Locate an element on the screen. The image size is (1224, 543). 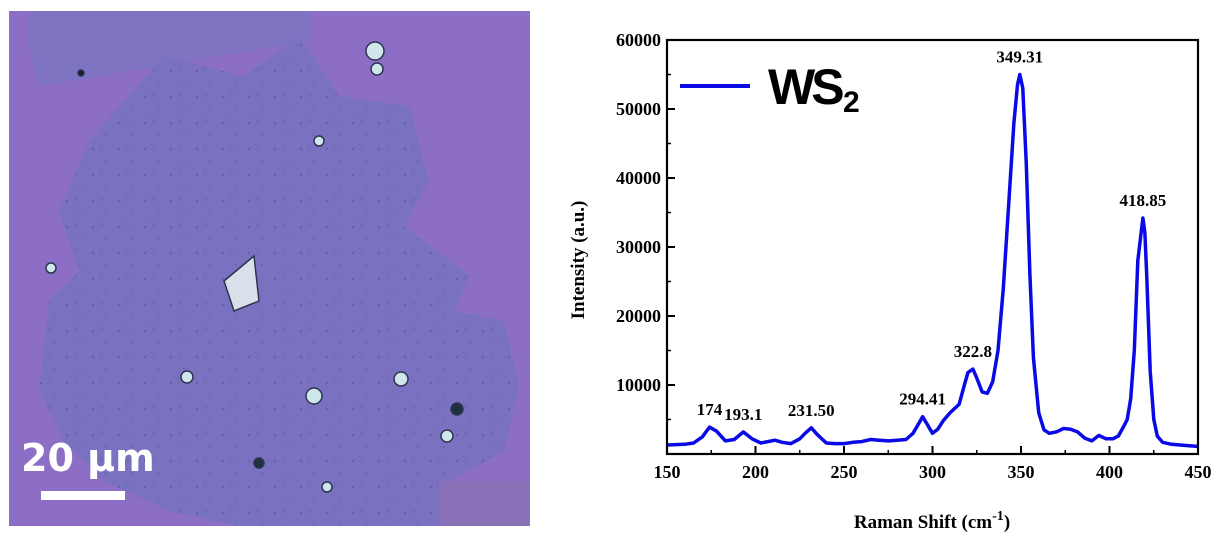
y-tick-label: 40000 is located at coordinates (638, 178).